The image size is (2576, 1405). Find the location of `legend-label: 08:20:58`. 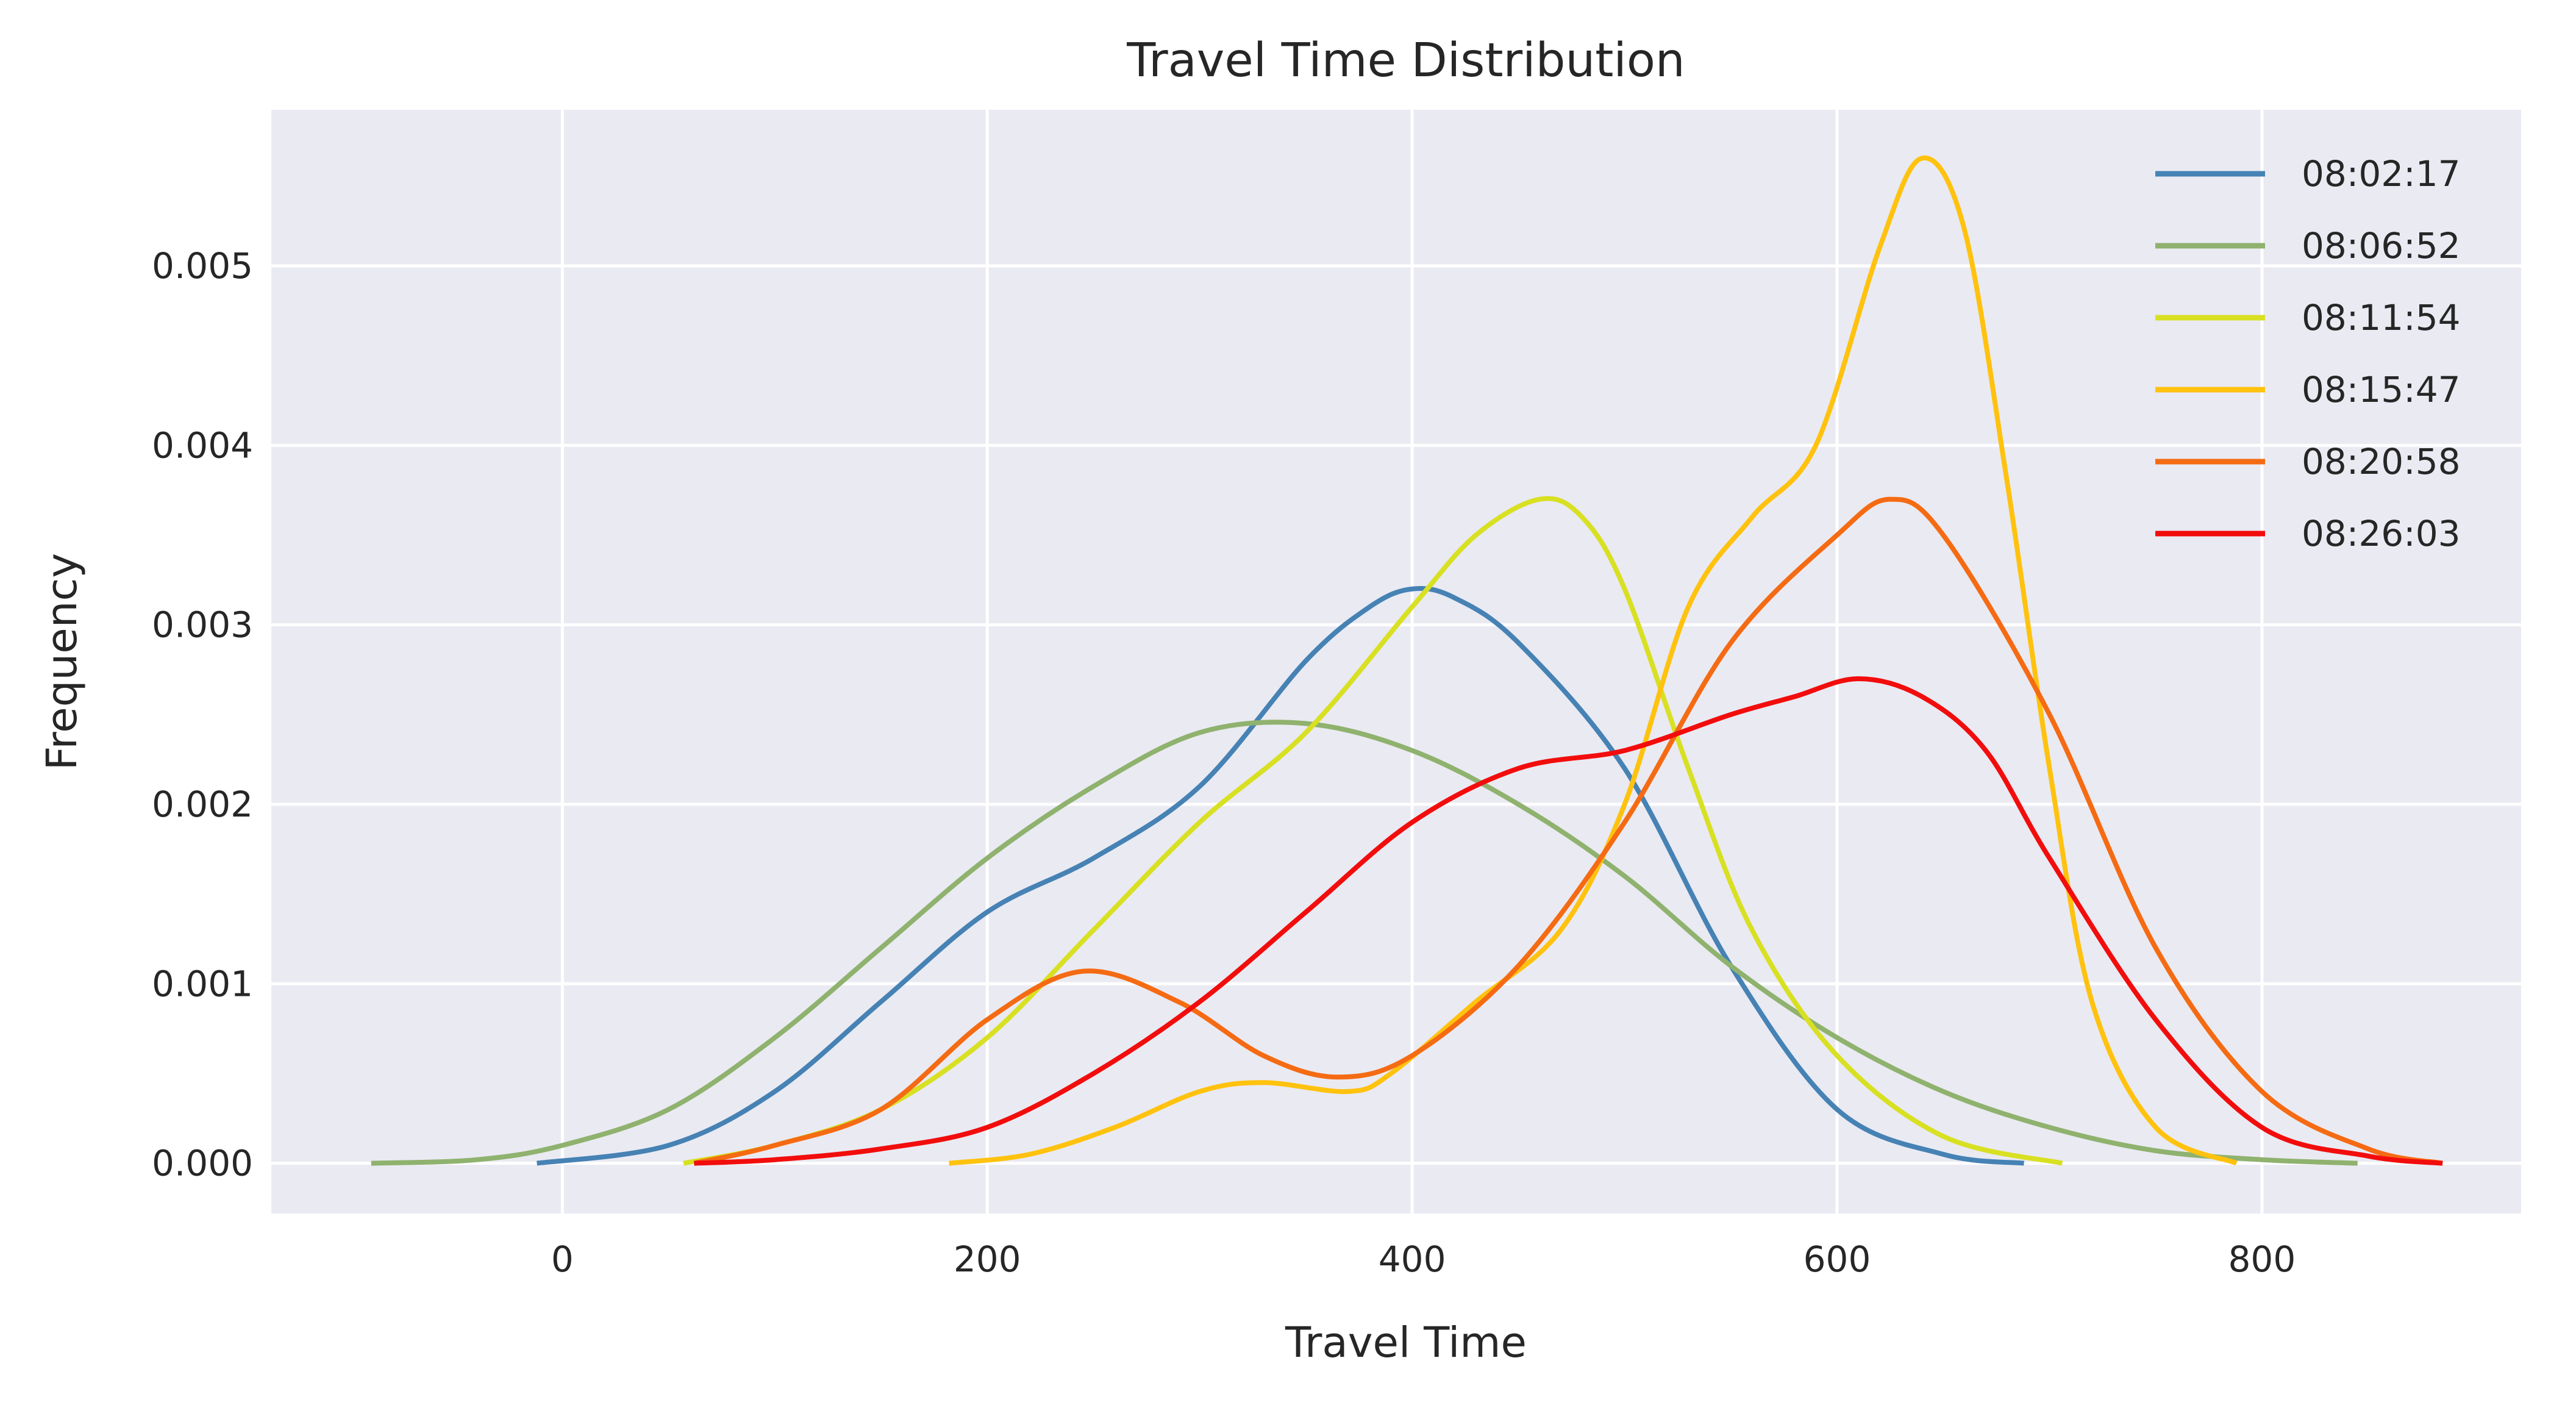

legend-label: 08:20:58 is located at coordinates (2381, 461).